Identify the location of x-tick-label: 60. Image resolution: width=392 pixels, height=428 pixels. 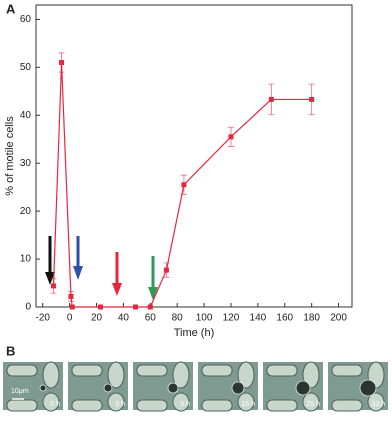
(151, 318).